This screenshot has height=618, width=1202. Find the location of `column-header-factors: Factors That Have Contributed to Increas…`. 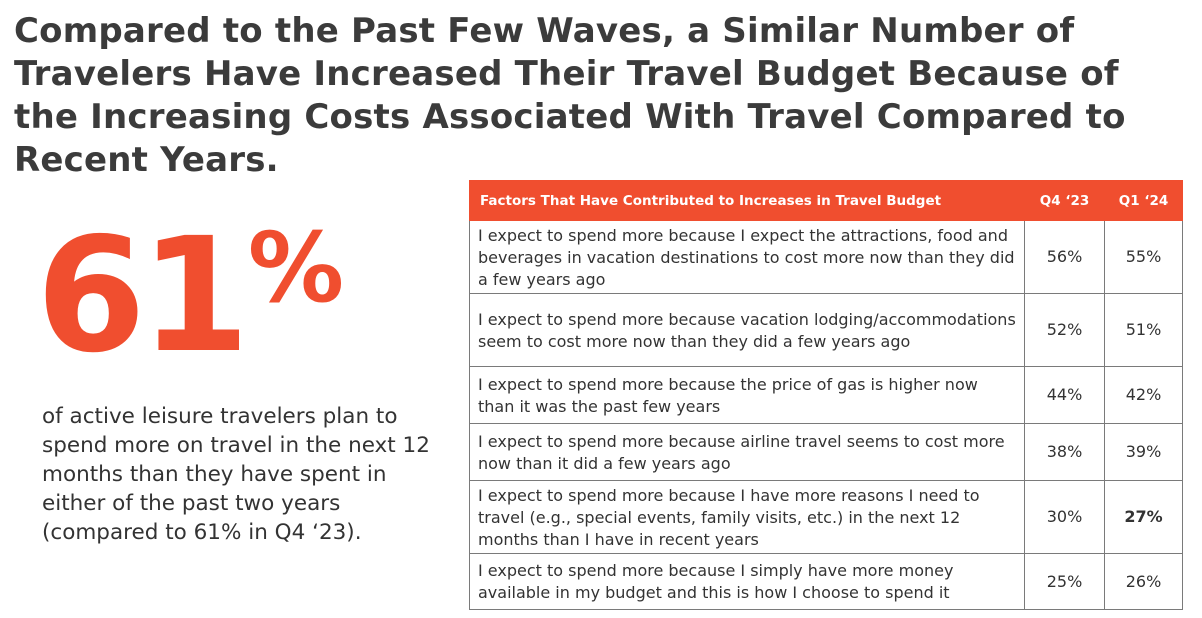

column-header-factors: Factors That Have Contributed to Increas… is located at coordinates (747, 200).